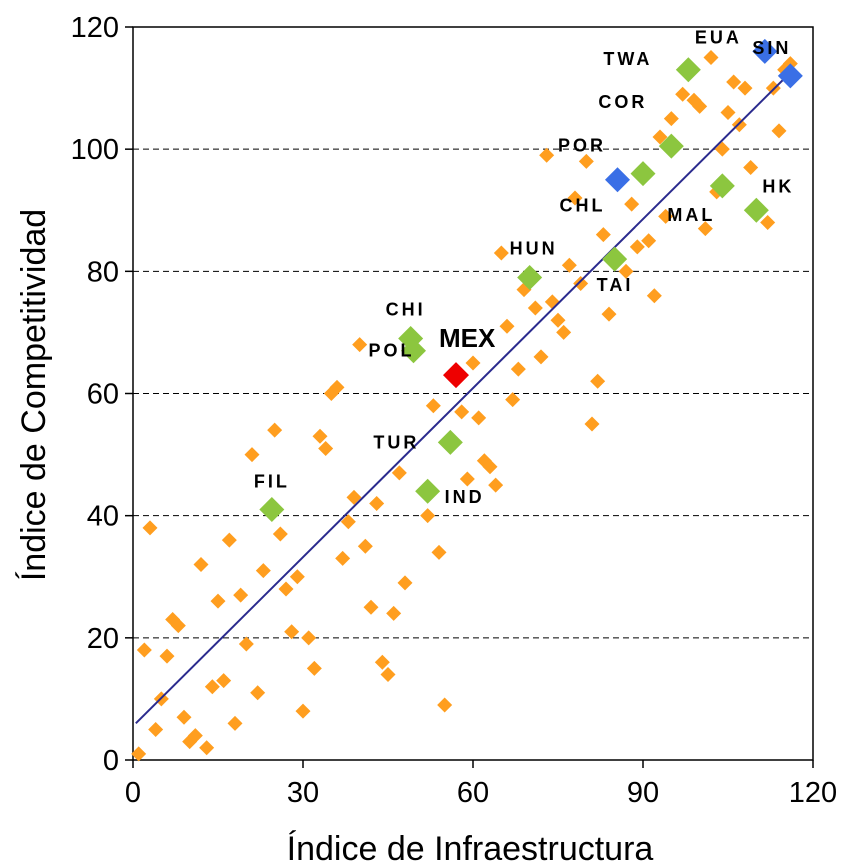 Image resolution: width=846 pixels, height=865 pixels. What do you see at coordinates (765, 51) in the screenshot?
I see `highlight-point-eua` at bounding box center [765, 51].